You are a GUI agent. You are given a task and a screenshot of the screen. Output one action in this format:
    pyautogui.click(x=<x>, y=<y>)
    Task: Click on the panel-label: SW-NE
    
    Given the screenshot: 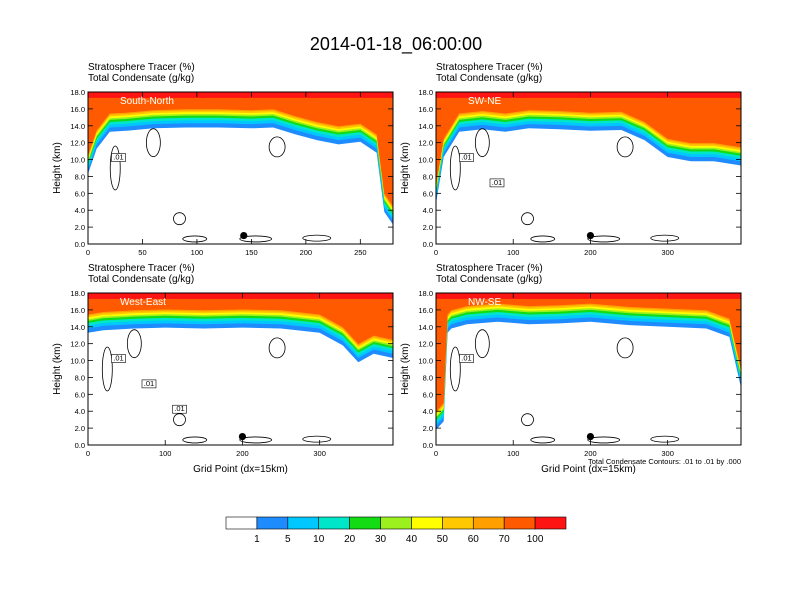 What is the action you would take?
    pyautogui.click(x=484, y=101)
    